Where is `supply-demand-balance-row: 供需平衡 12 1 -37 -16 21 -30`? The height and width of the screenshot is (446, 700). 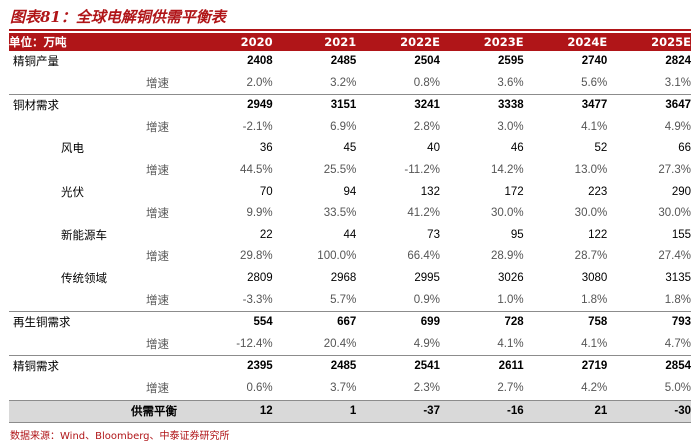
supply-demand-balance-row: 供需平衡 12 1 -37 -16 21 -30 is located at coordinates (350, 411).